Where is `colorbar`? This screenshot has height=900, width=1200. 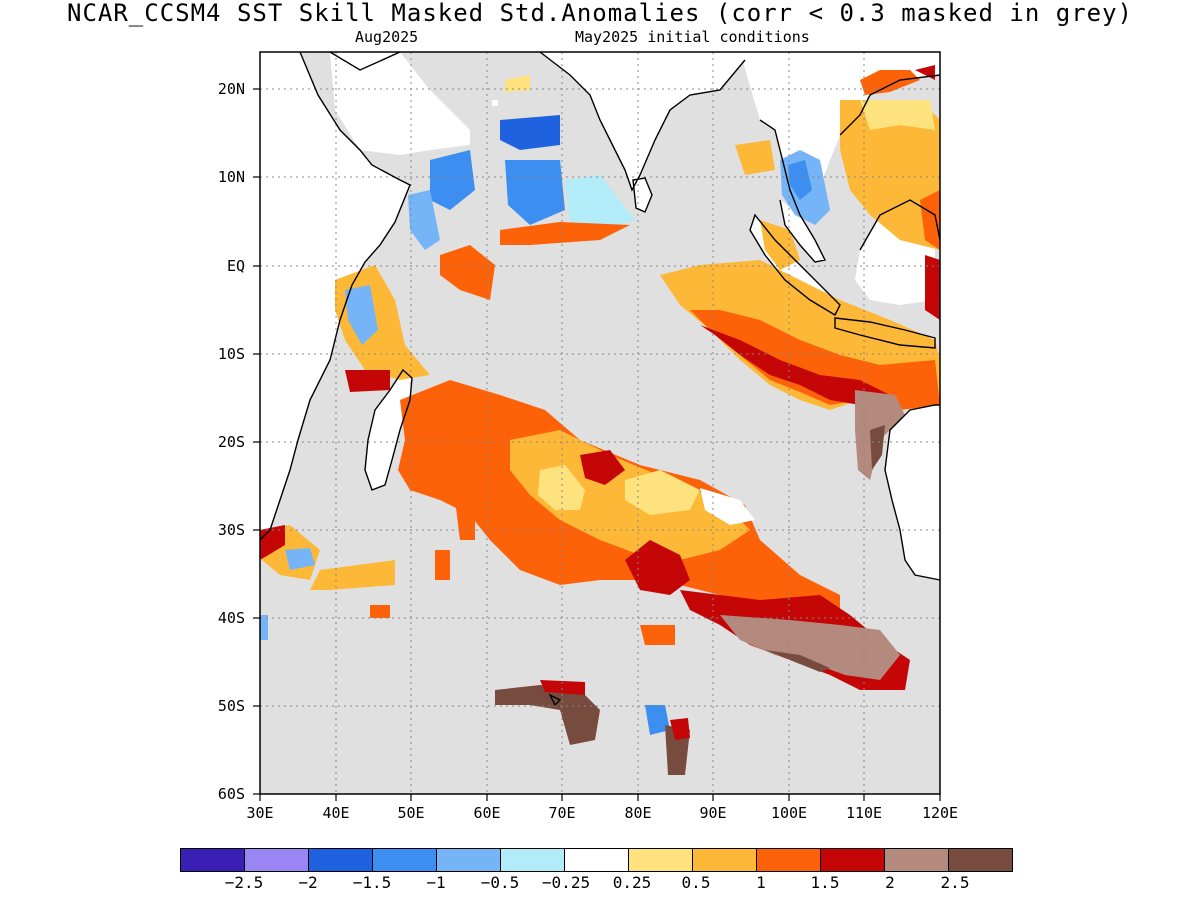 colorbar is located at coordinates (596, 860).